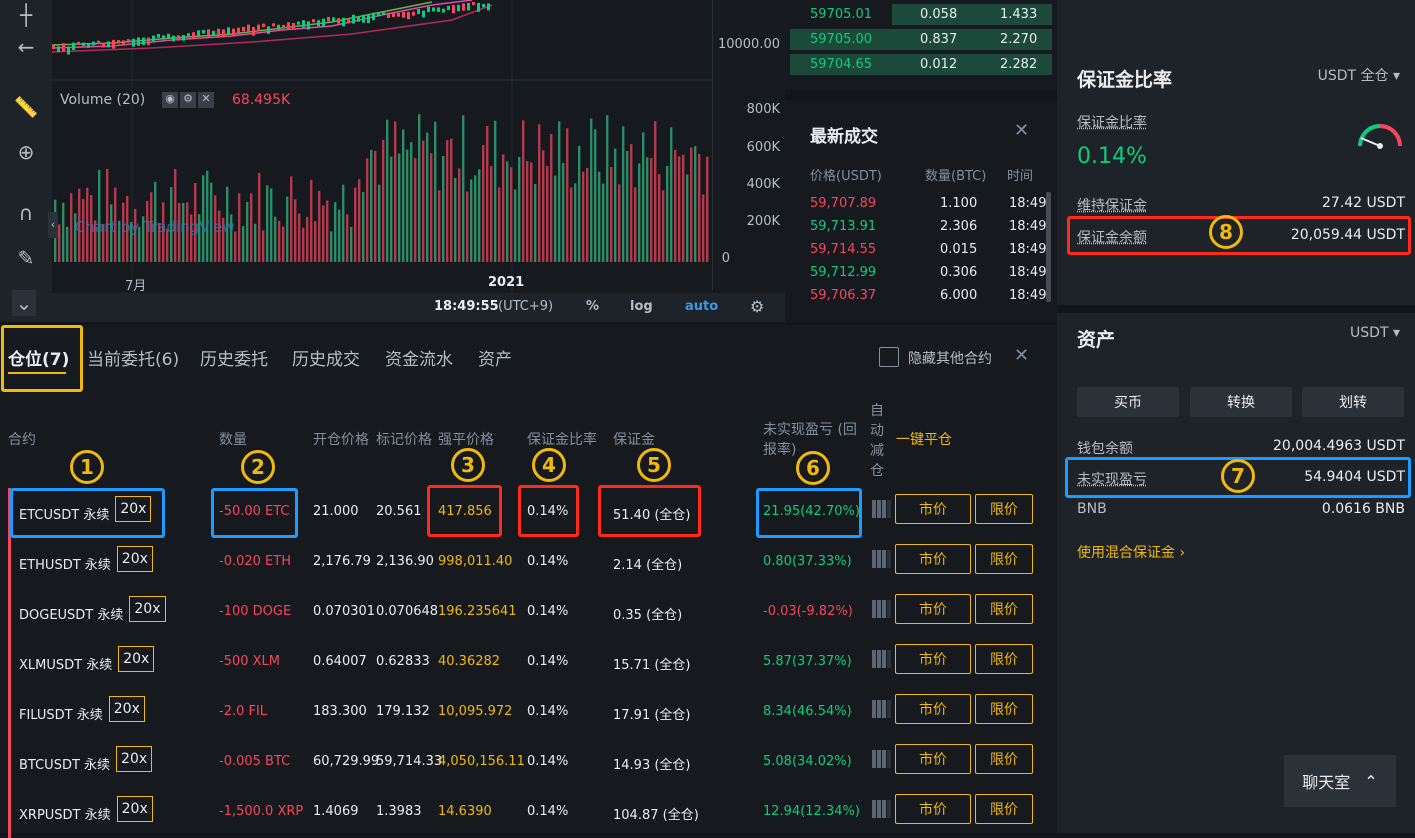  Describe the element at coordinates (65, 565) in the screenshot. I see `contract-symbol: ETHUSDT 永续` at that location.